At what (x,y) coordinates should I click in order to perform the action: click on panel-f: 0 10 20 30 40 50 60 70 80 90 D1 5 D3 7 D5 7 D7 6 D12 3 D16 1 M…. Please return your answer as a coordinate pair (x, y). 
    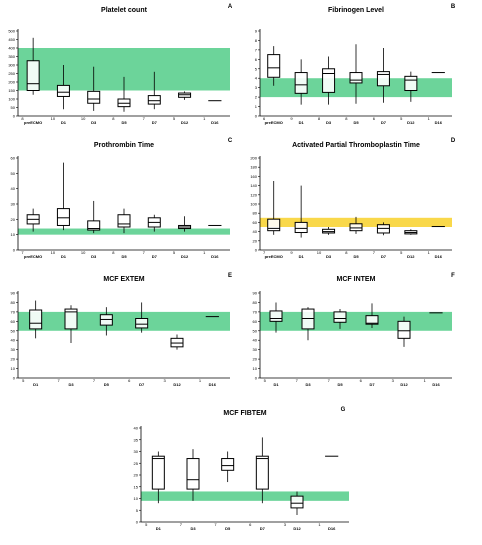
    Looking at the image, I should click on (354, 330).